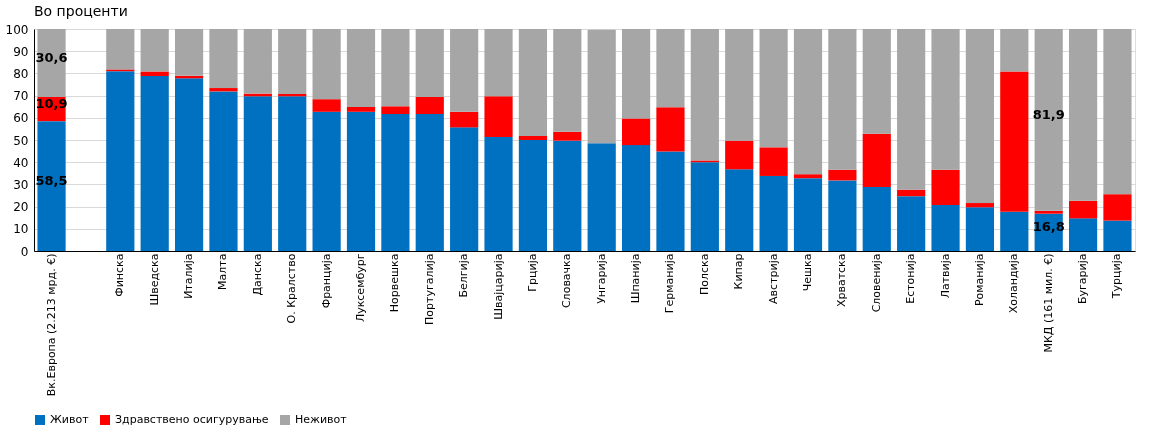  What do you see at coordinates (1014, 283) in the screenshot?
I see `x-tick-label: Холандија` at bounding box center [1014, 283].